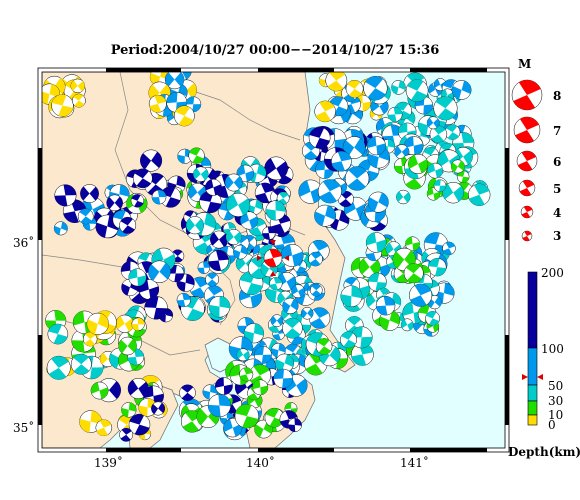 The image size is (580, 500). I want to click on depth-tick-0: 0, so click(552, 425).